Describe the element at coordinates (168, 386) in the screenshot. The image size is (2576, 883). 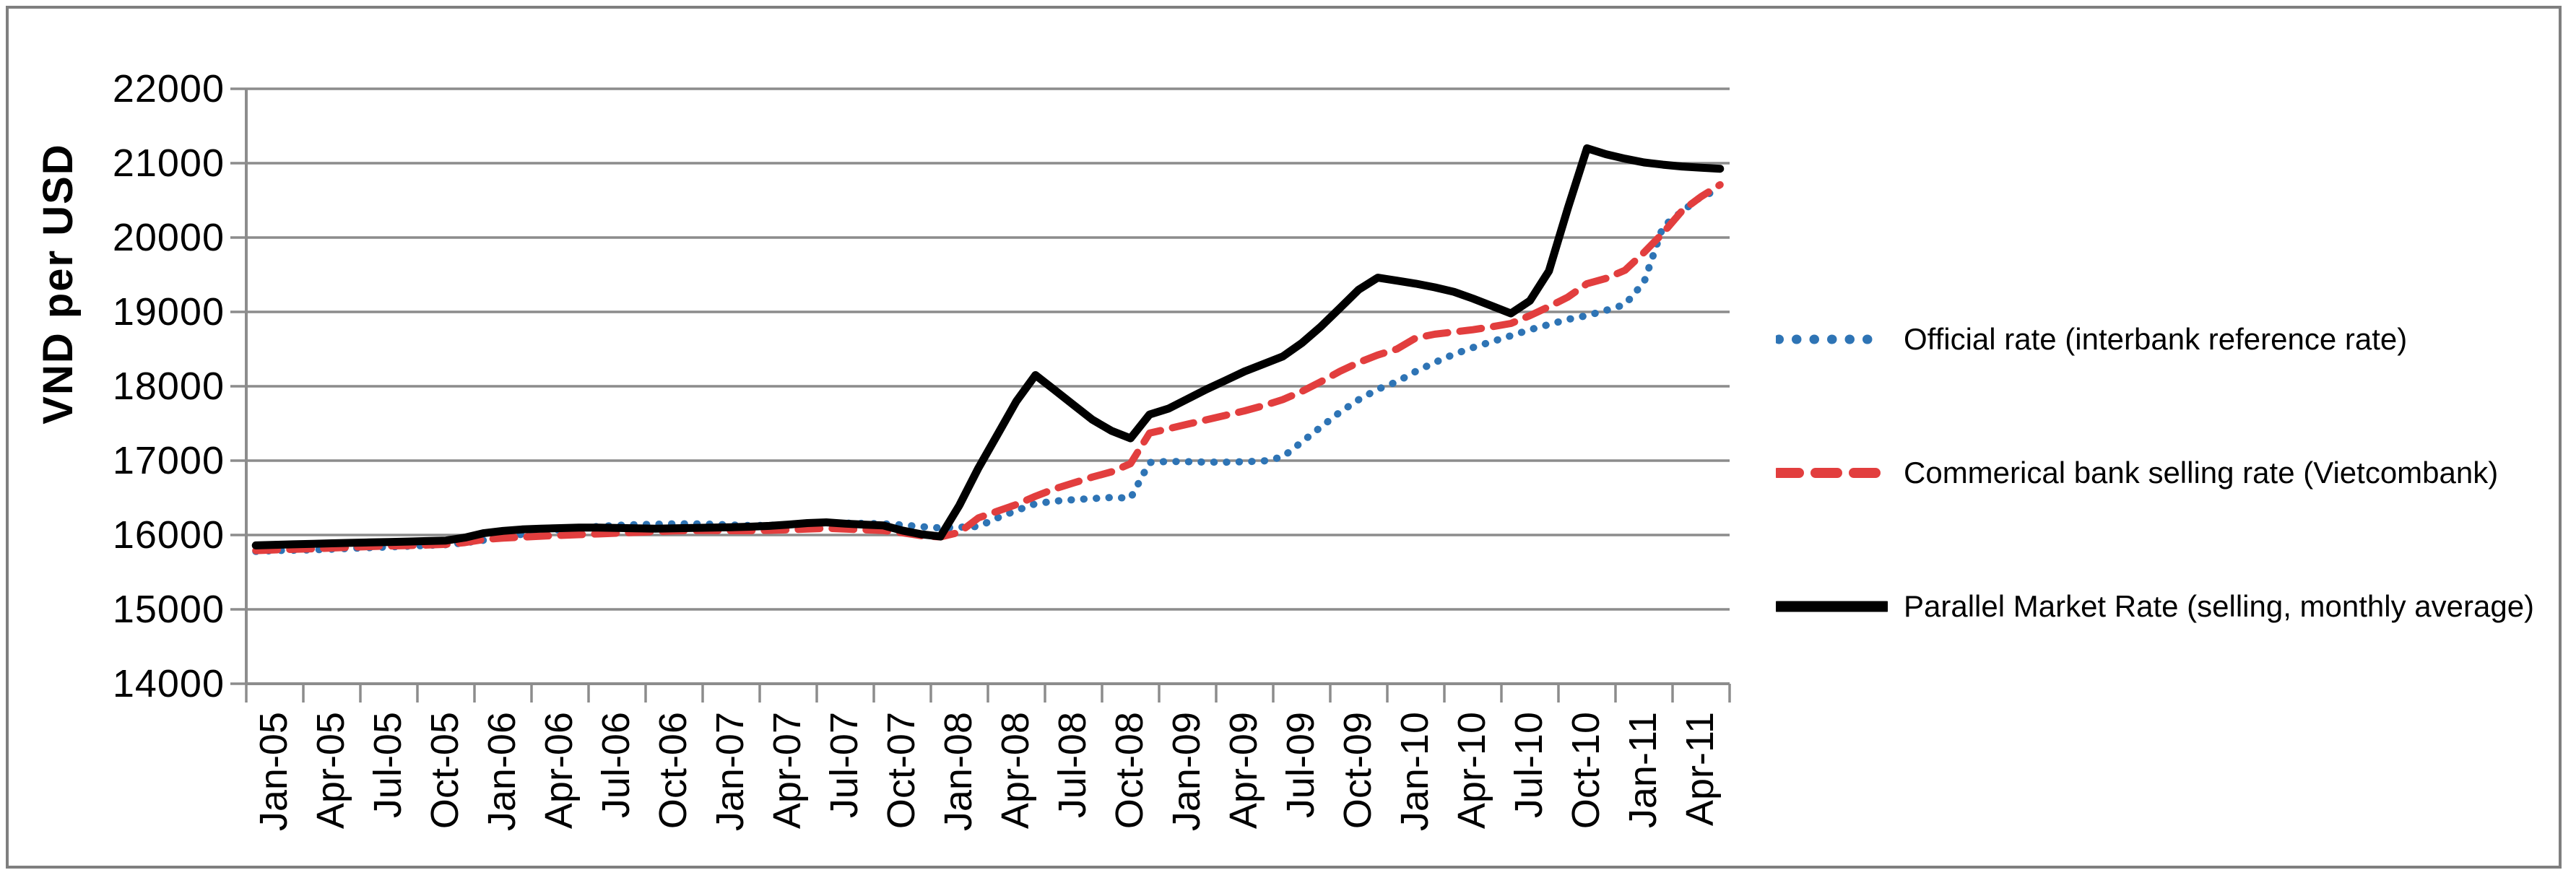
I see `y-tick-label: 18000` at that location.